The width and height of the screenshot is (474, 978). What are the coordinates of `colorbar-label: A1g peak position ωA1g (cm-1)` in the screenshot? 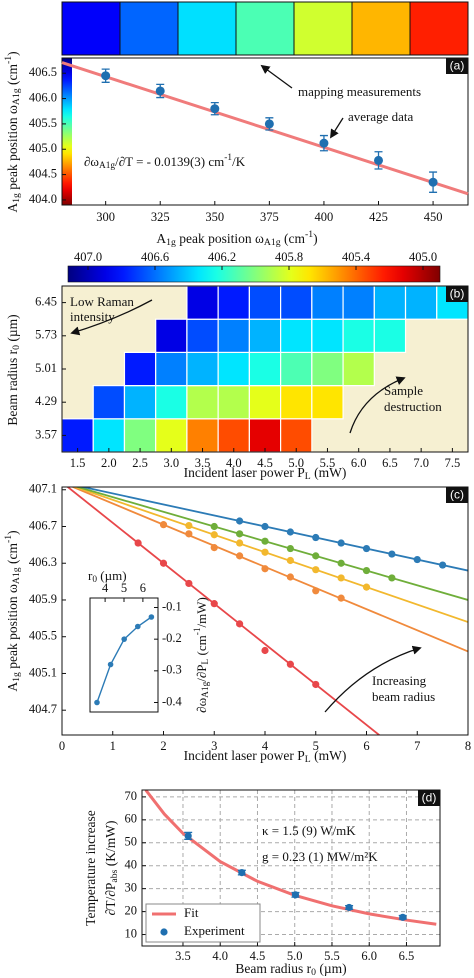 It's located at (236, 238).